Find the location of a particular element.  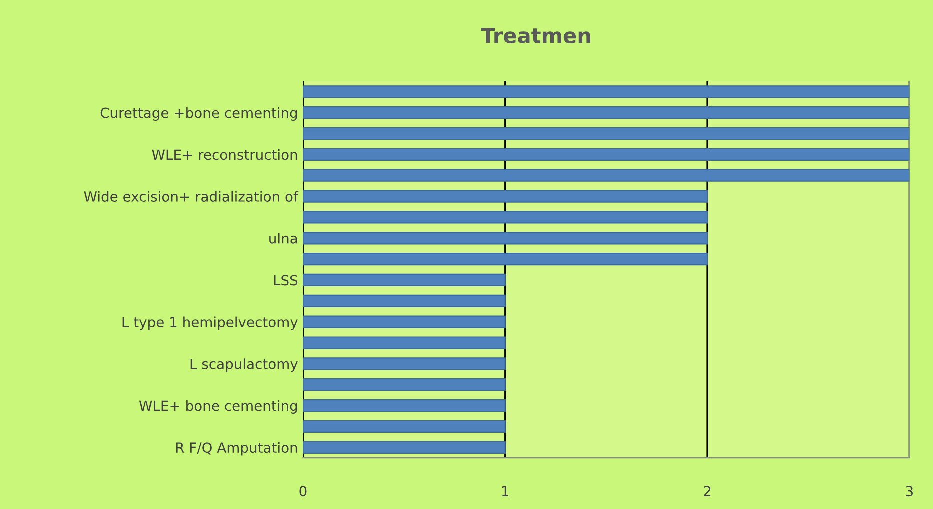

y-tick-label: L type 1 hemipelvectomy is located at coordinates (210, 323).